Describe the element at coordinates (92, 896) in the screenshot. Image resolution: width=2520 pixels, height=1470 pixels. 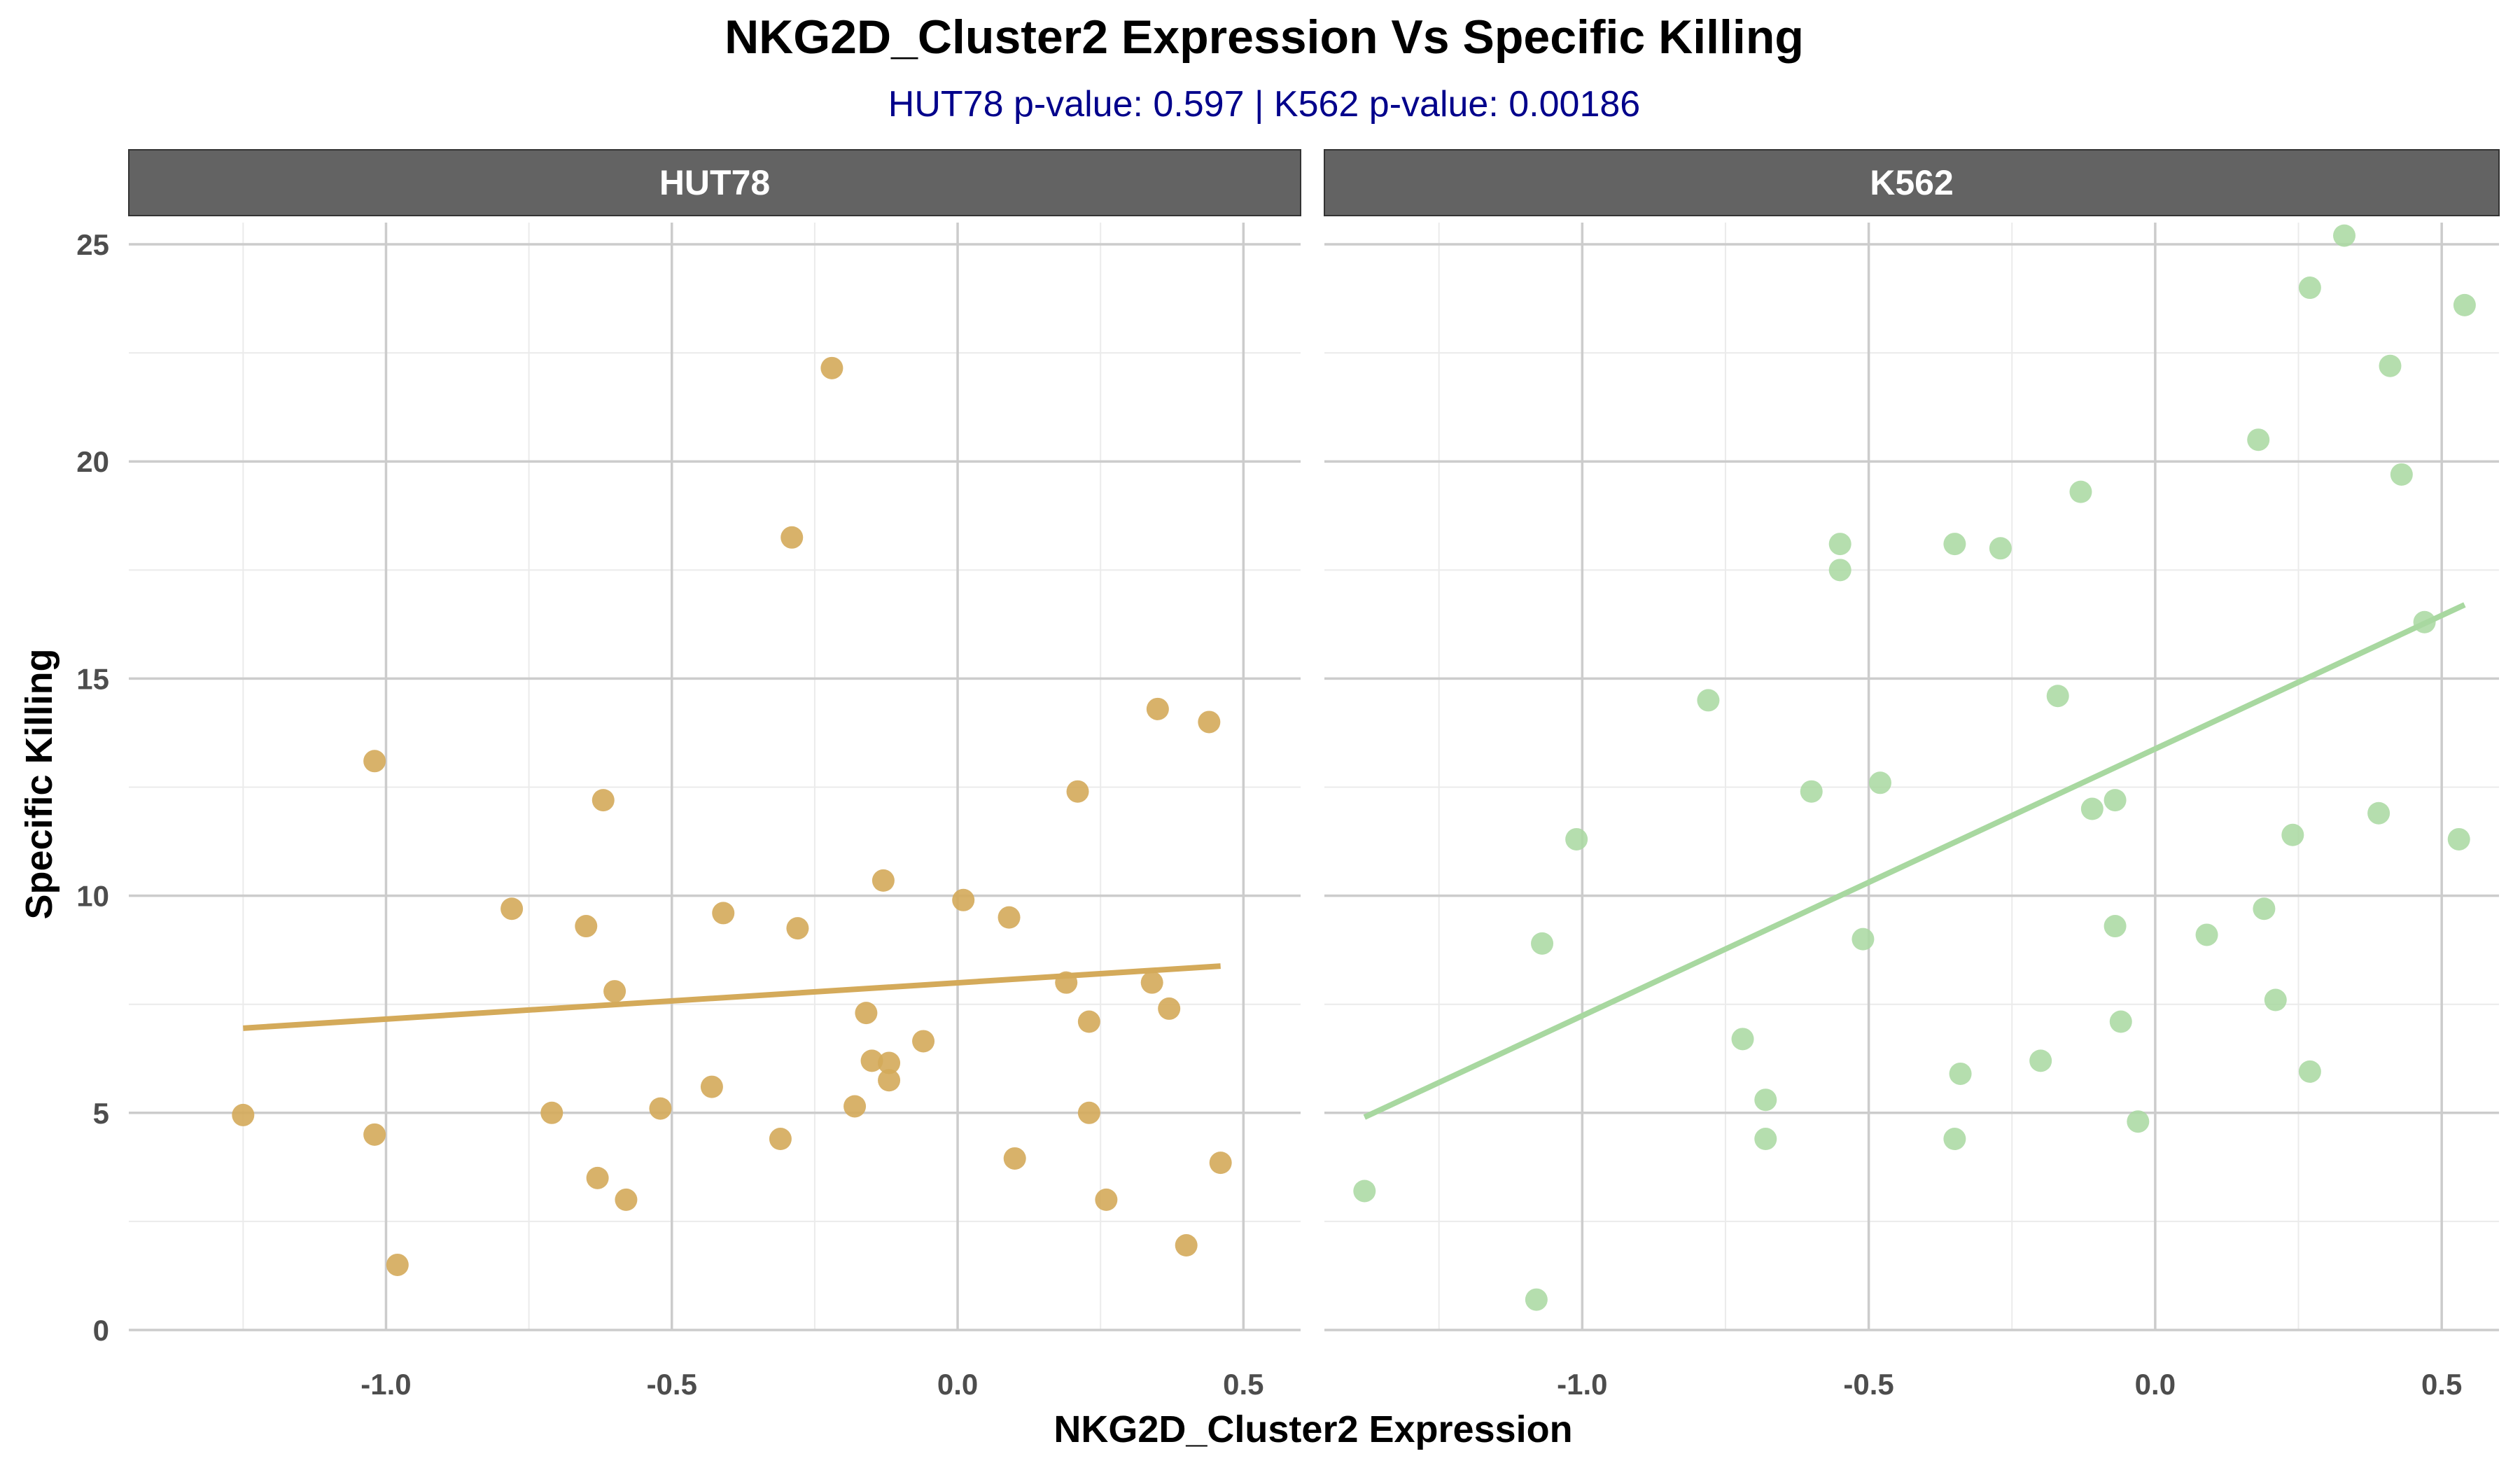
I see `y-tick-label: 10` at that location.